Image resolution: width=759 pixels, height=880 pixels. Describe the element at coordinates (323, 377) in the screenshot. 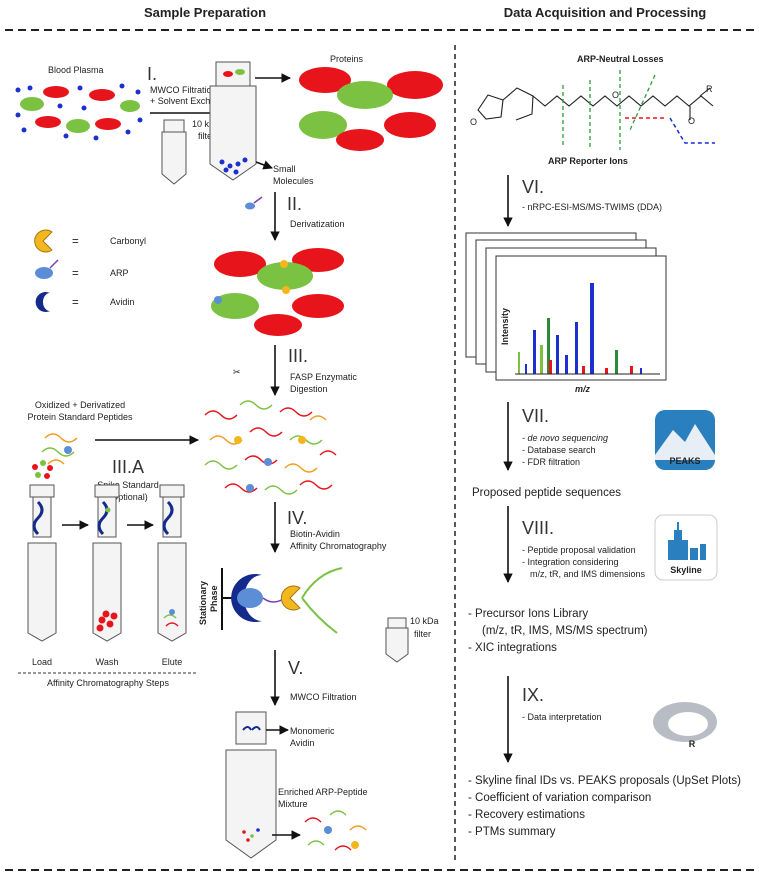

I see `step-3-label: FASP Enzymatic` at that location.